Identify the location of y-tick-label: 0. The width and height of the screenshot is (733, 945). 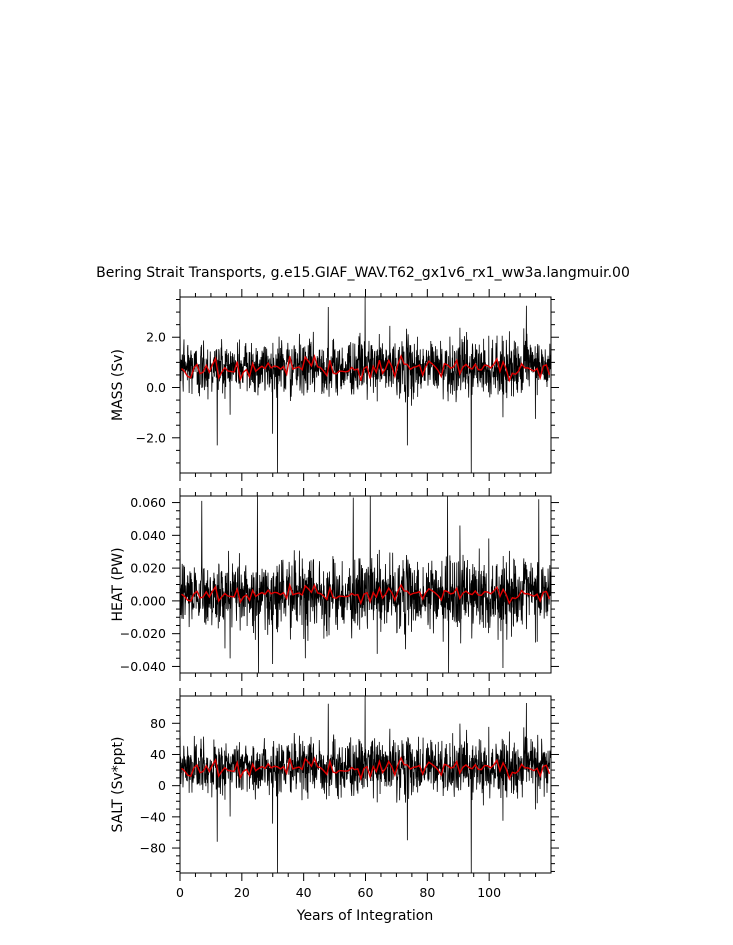
(162, 785).